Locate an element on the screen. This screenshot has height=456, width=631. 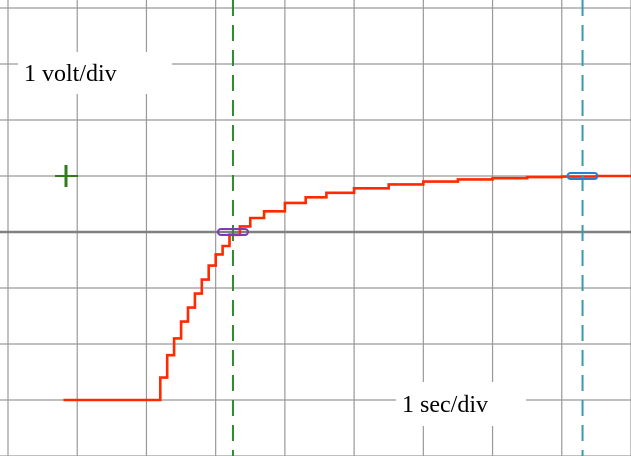
volt-scale-label-bg is located at coordinates (95, 73).